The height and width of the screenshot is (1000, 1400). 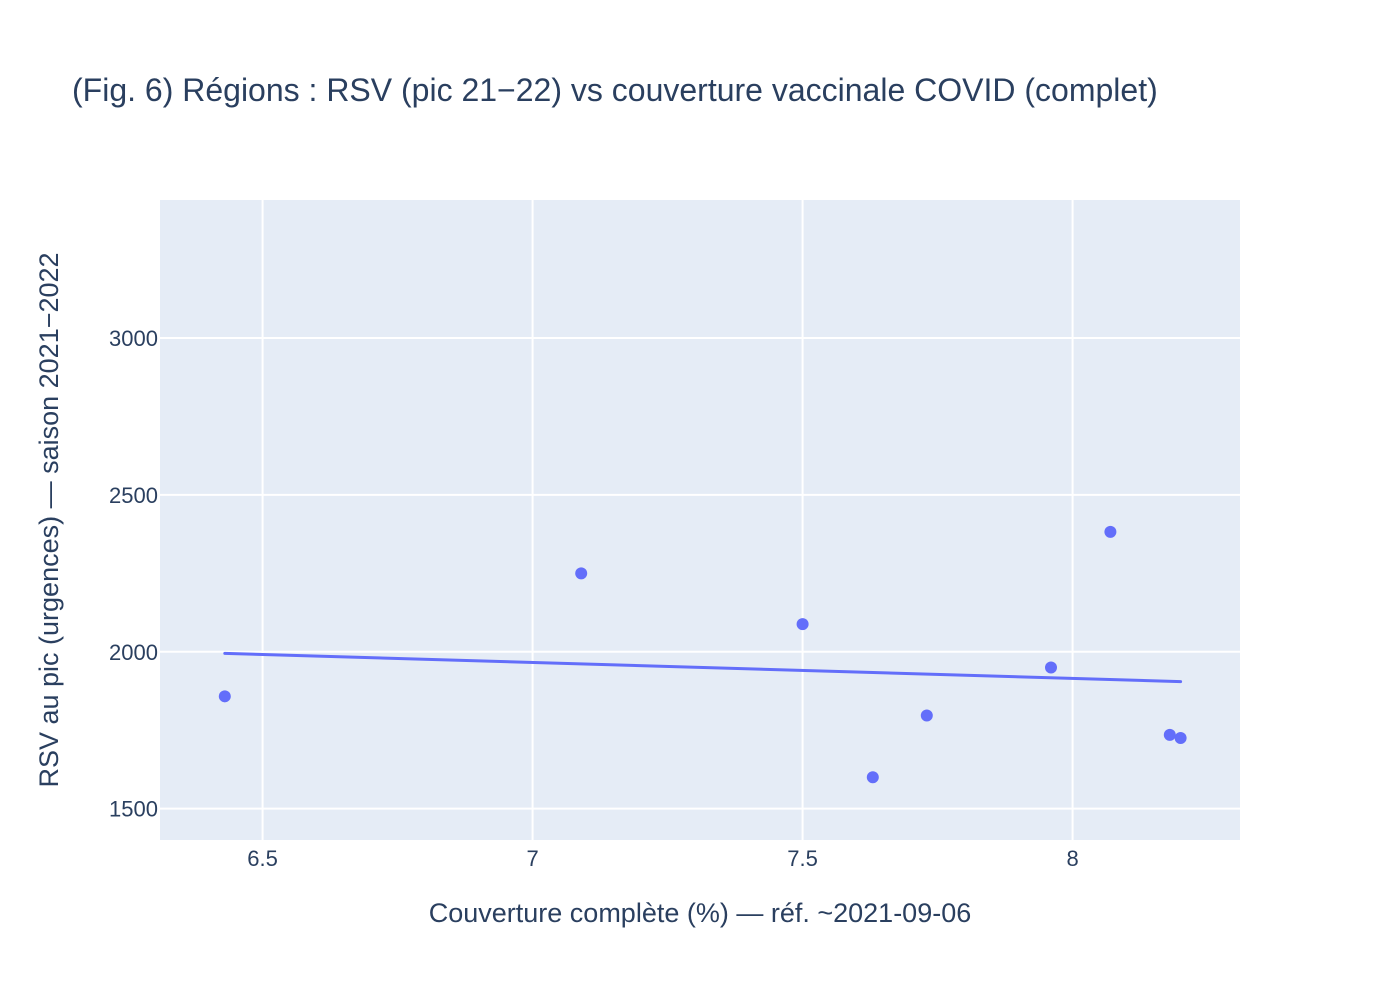 What do you see at coordinates (802, 858) in the screenshot?
I see `x-tick-label: 7.5` at bounding box center [802, 858].